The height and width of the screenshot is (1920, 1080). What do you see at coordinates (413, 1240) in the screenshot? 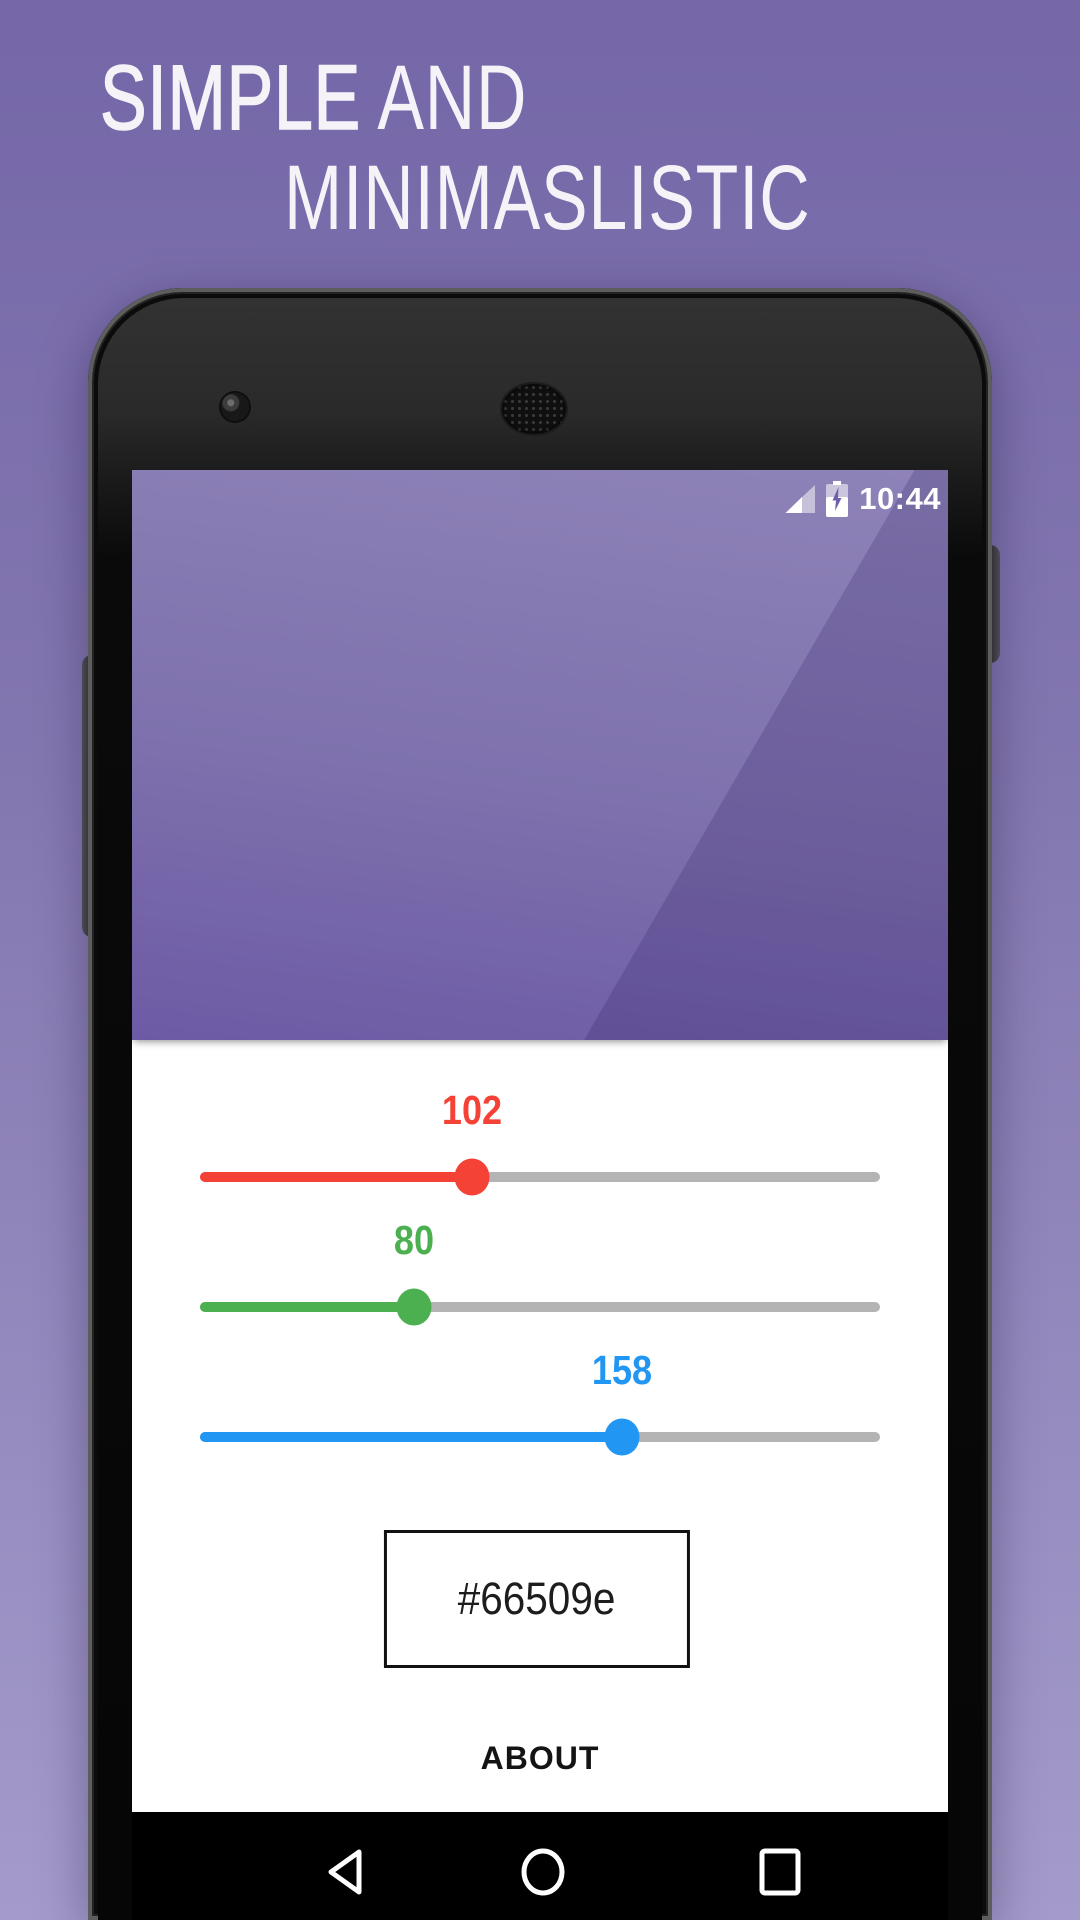
I see `green-value-label: 80` at bounding box center [413, 1240].